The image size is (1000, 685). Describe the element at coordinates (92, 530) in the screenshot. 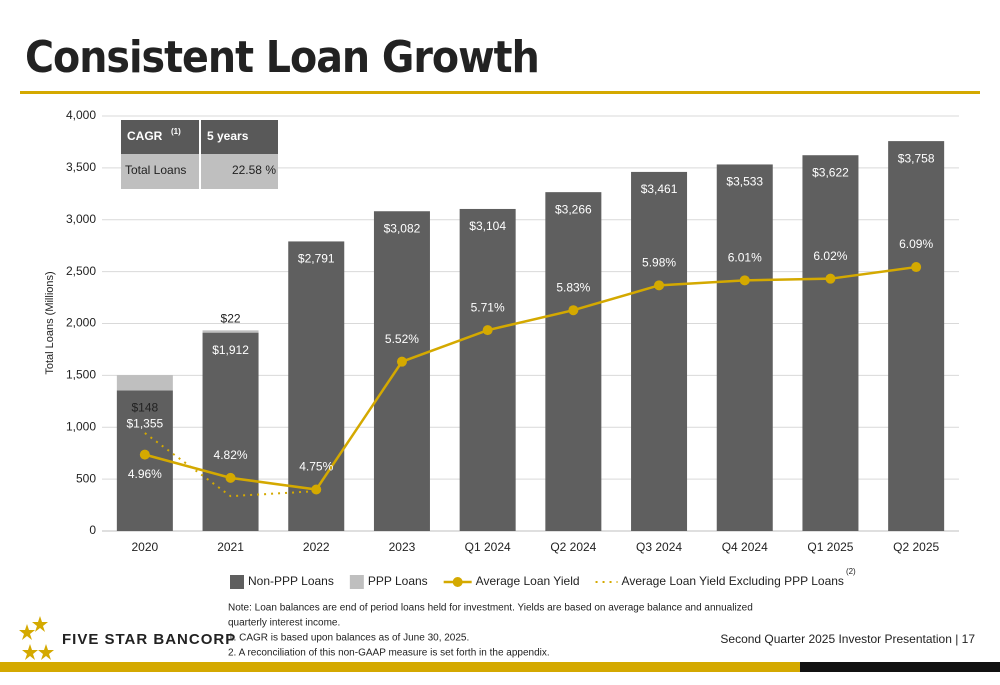

I see `y-tick-label: 0` at that location.